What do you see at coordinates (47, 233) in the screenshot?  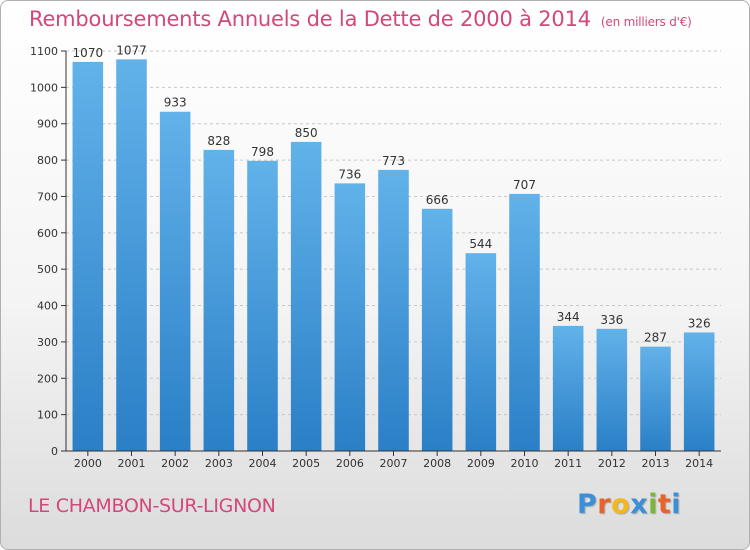 I see `y-tick-label: 600` at bounding box center [47, 233].